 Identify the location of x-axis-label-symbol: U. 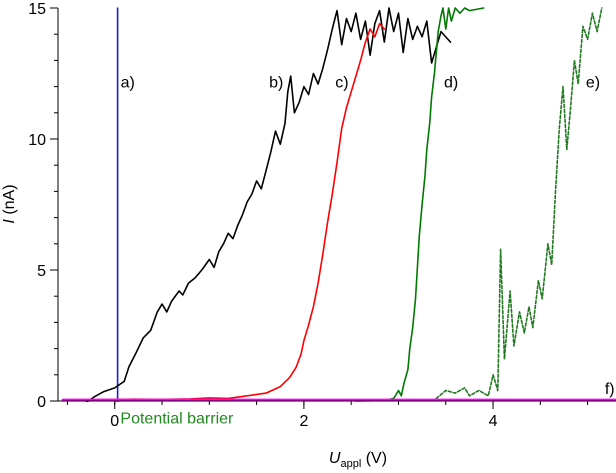
(335, 458).